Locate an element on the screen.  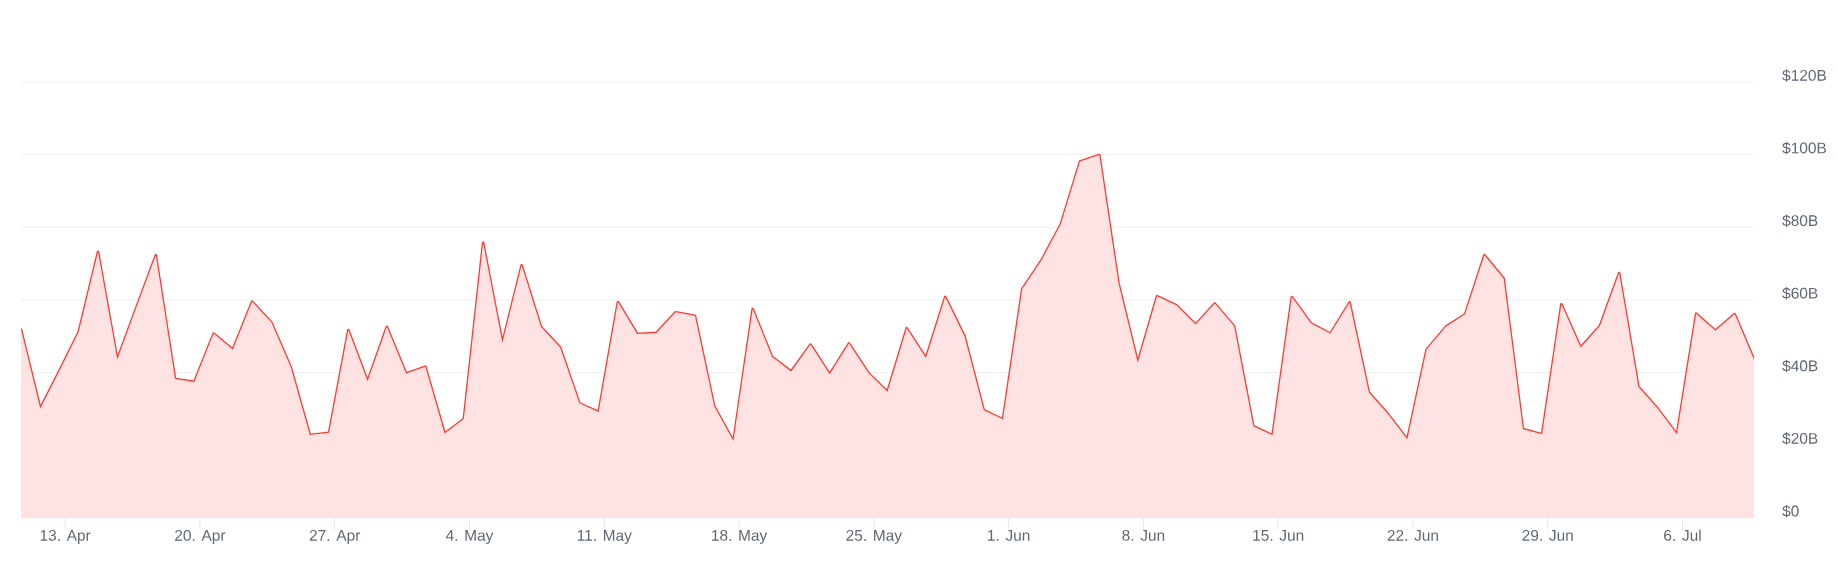
x-tick-label: 20. Apr is located at coordinates (200, 536).